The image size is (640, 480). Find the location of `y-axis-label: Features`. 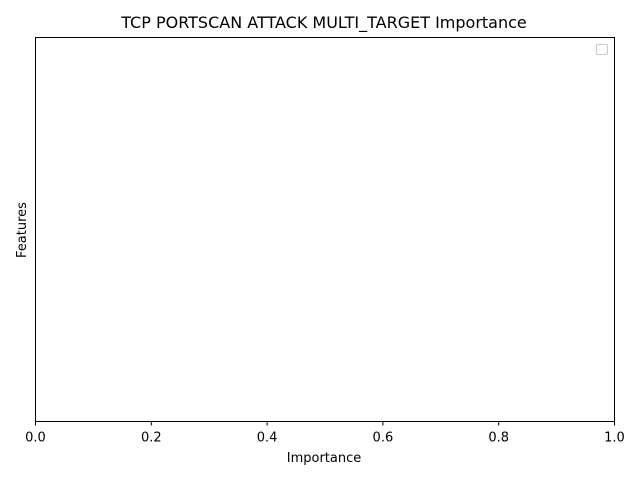

y-axis-label: Features is located at coordinates (22, 230).